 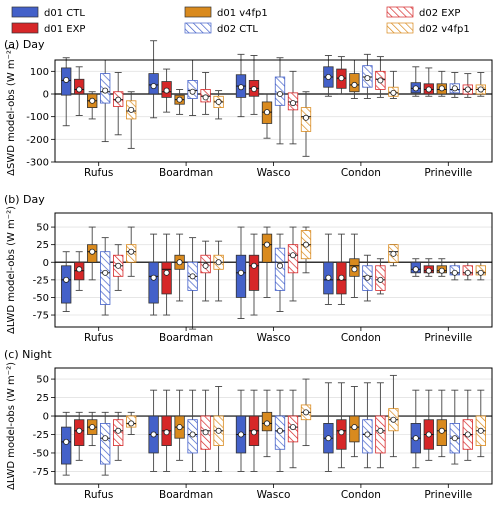 I want to click on y-tick-label: 25, so click(x=42, y=245).